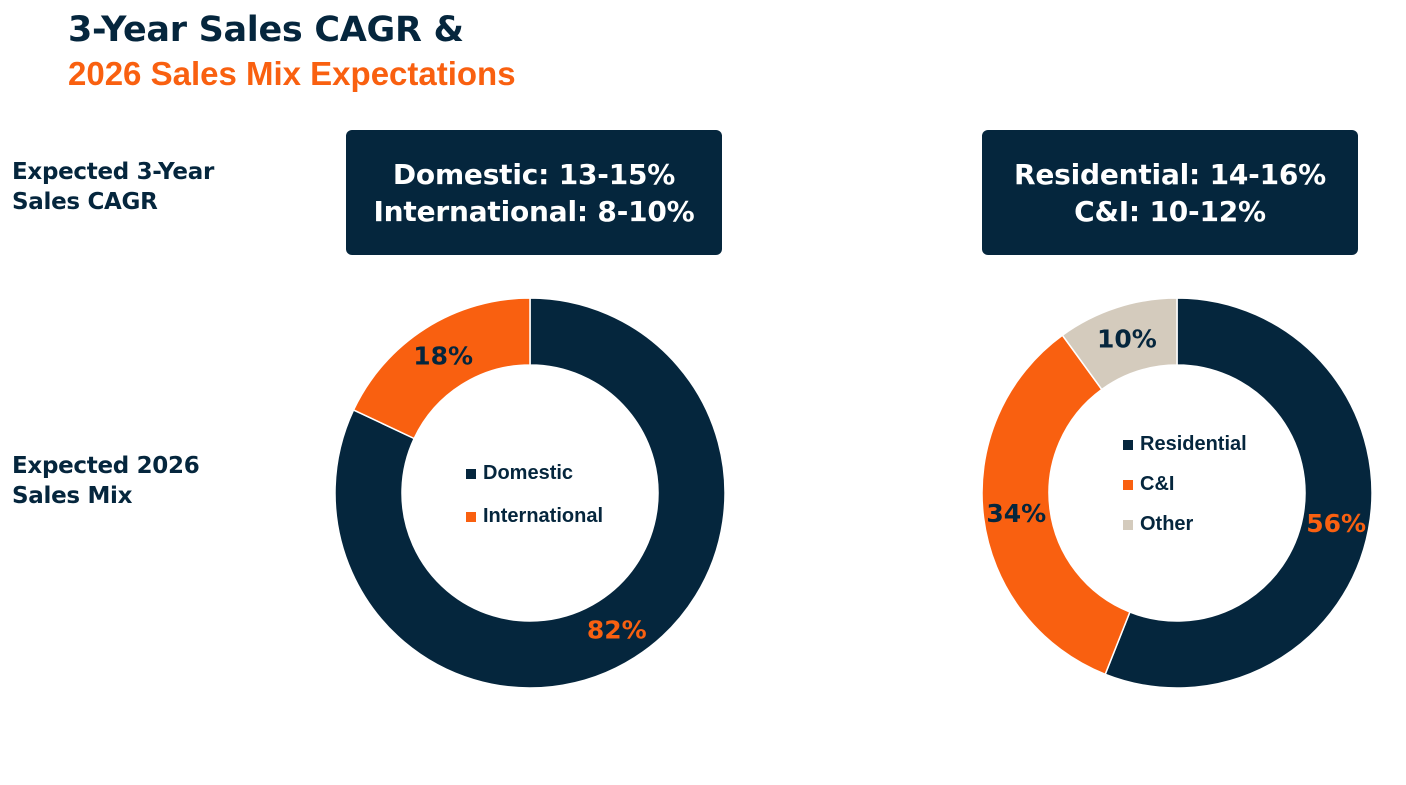 The height and width of the screenshot is (785, 1406). I want to click on legend-label-domestic: Domestic, so click(528, 473).